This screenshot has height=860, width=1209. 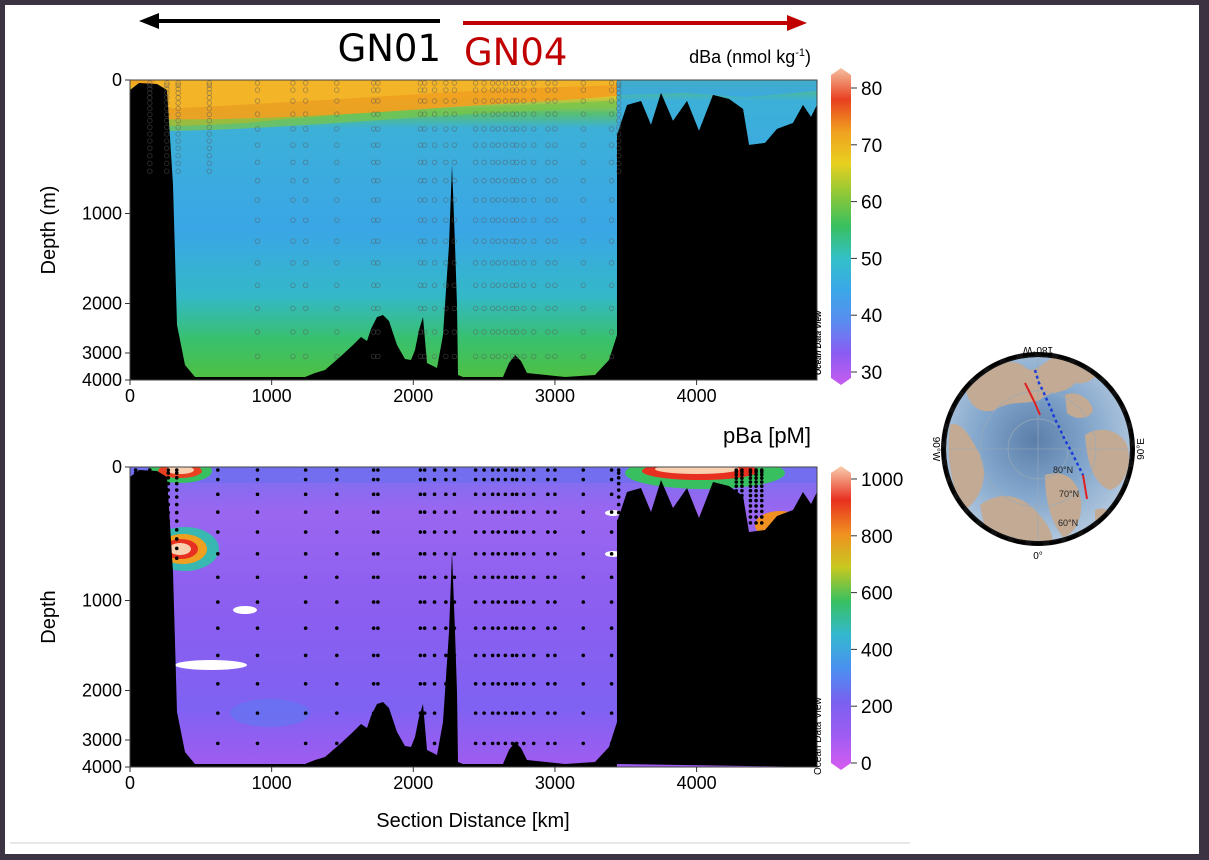 I want to click on colorbar-tick-label: 70, so click(x=871, y=146).